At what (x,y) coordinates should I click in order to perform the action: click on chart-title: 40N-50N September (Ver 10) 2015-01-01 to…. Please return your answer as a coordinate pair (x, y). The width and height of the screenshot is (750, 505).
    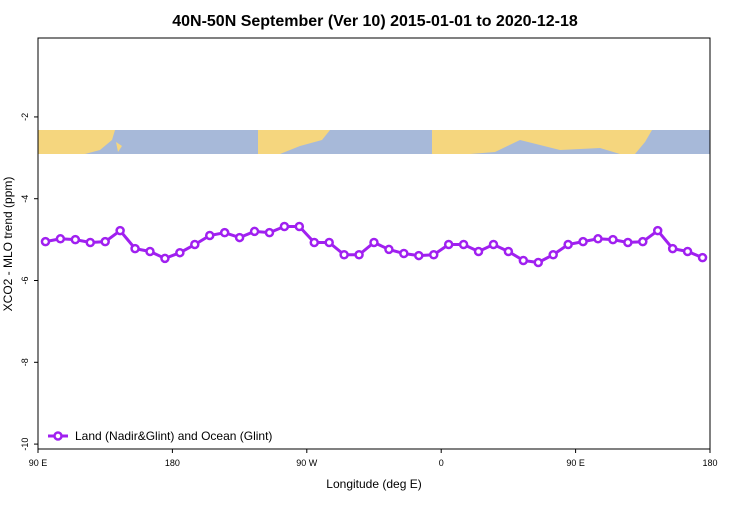
    Looking at the image, I should click on (375, 21).